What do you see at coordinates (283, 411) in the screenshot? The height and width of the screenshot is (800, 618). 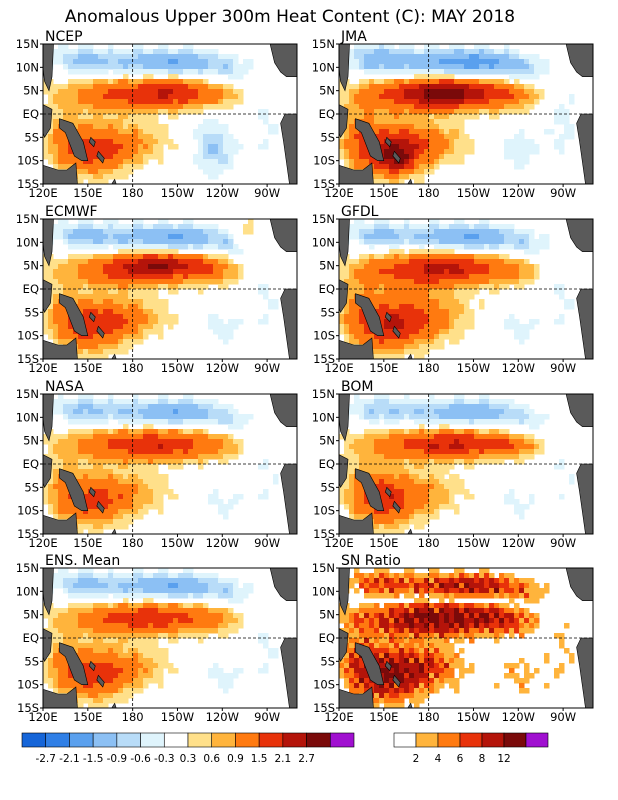 I see `land-mass` at bounding box center [283, 411].